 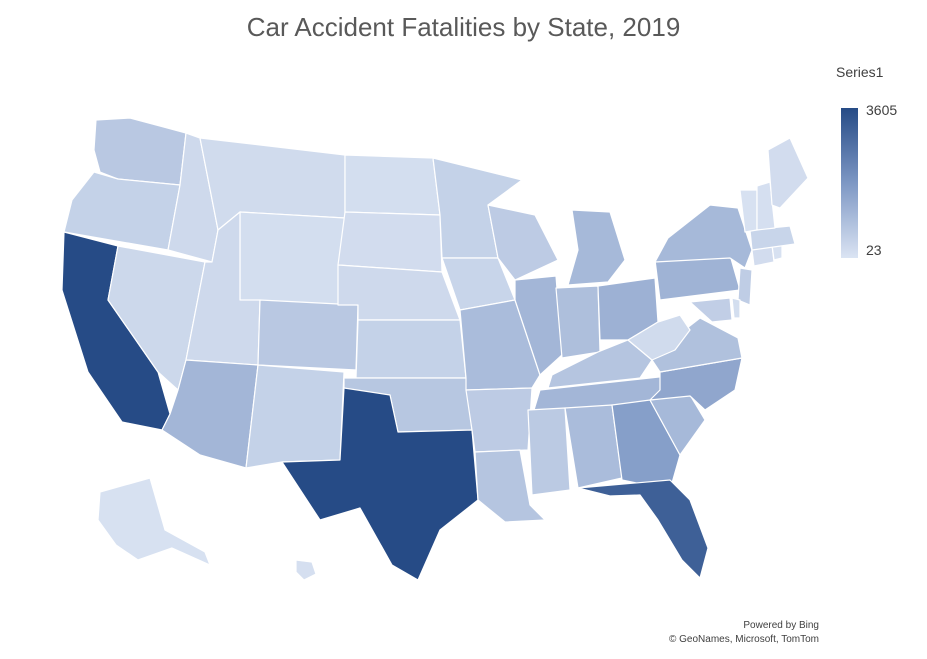 I want to click on state-wv, so click(x=659, y=337).